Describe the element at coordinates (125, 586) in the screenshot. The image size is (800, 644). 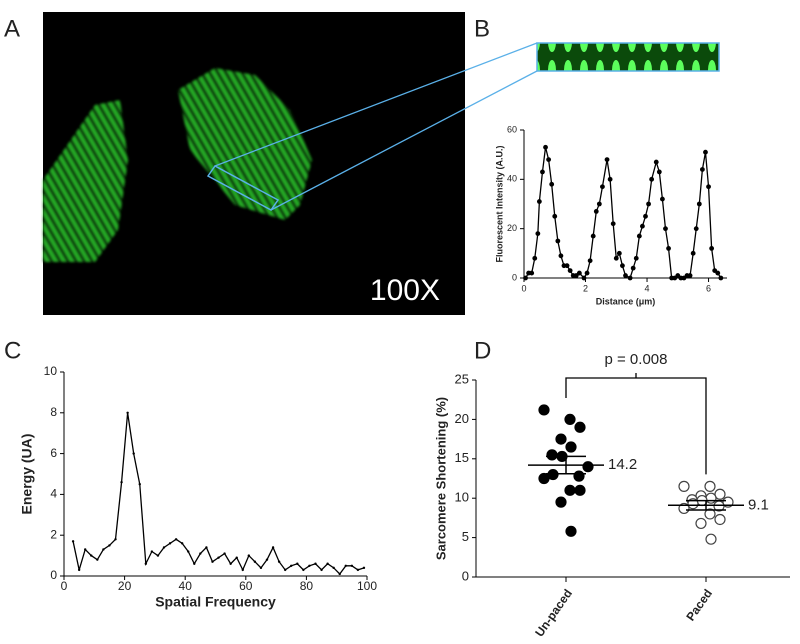
I see `x-tick-label: 20` at that location.